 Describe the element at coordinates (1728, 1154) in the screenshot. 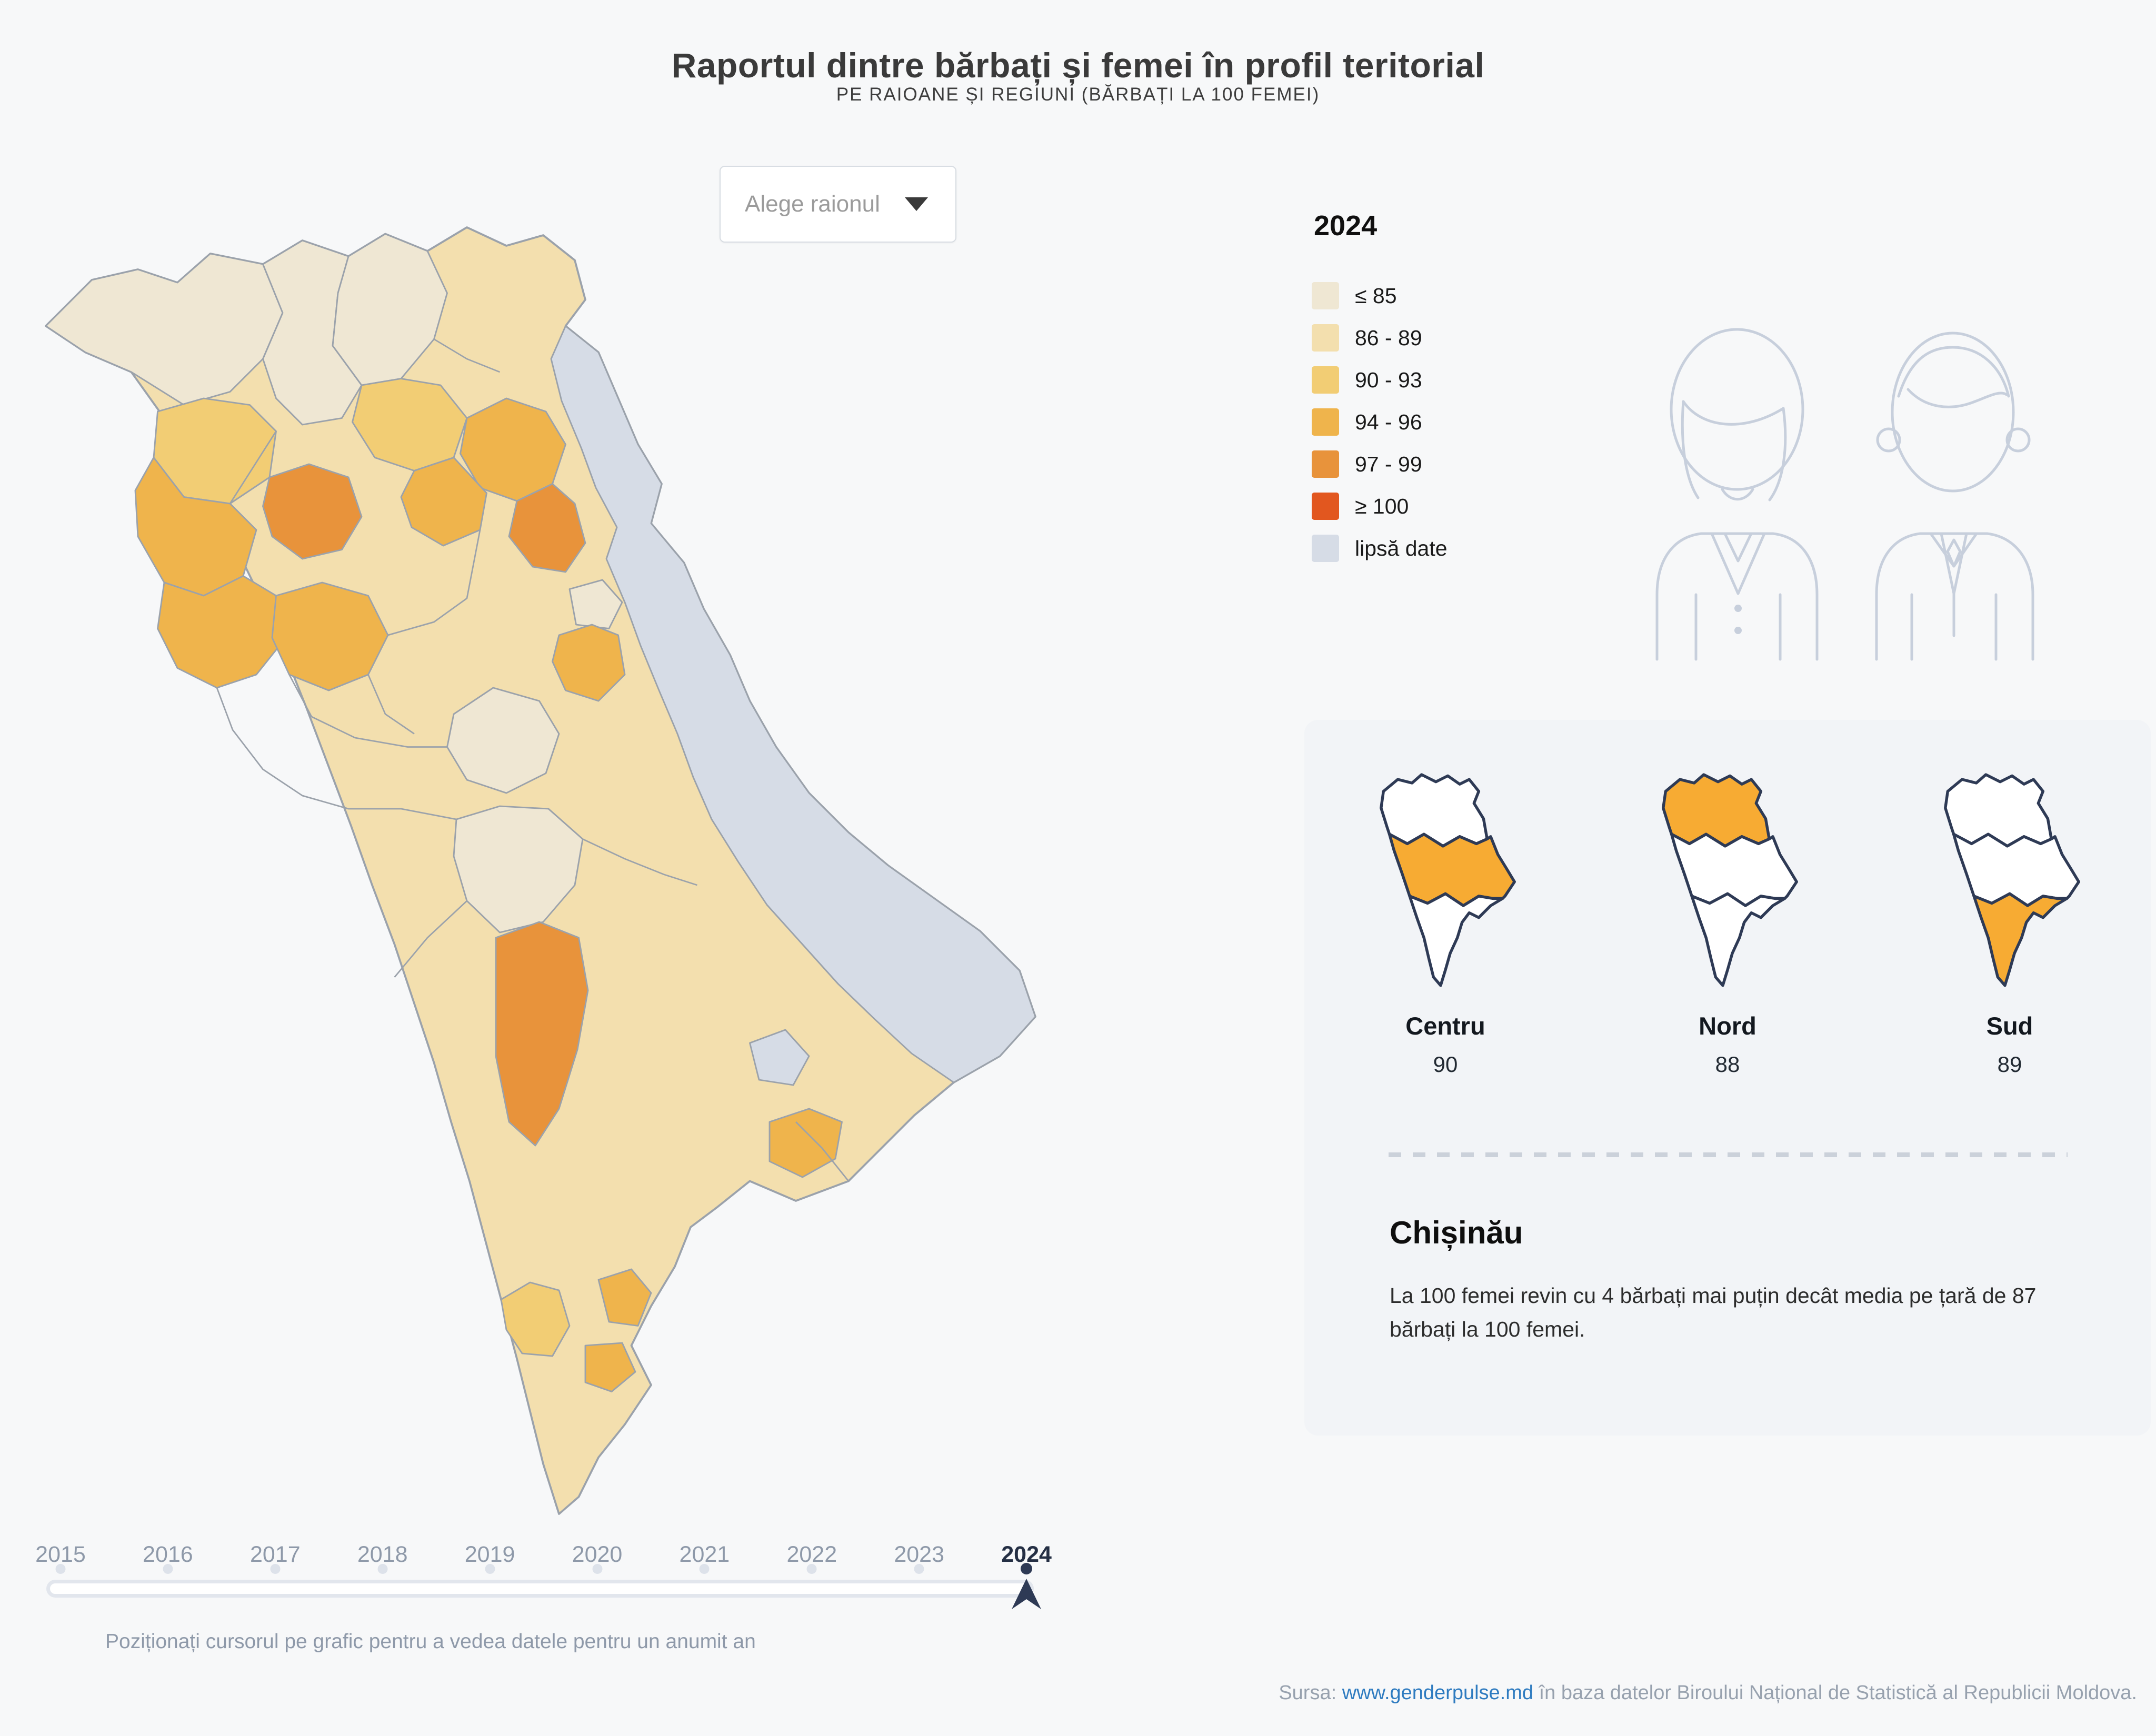

I see `dashed-divider` at that location.